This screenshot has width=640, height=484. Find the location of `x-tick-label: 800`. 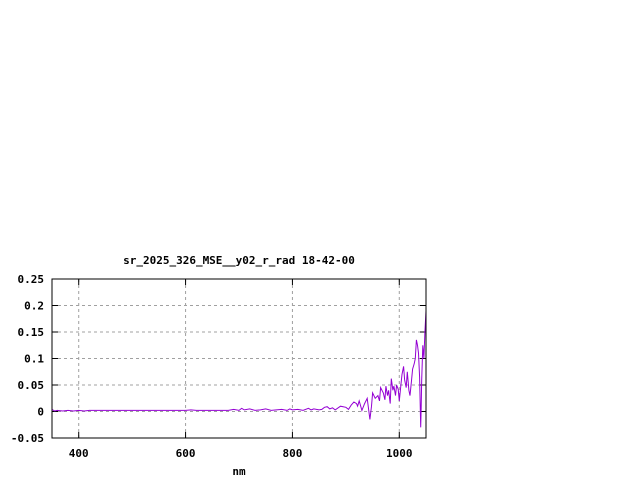

x-tick-label: 800 is located at coordinates (292, 453).